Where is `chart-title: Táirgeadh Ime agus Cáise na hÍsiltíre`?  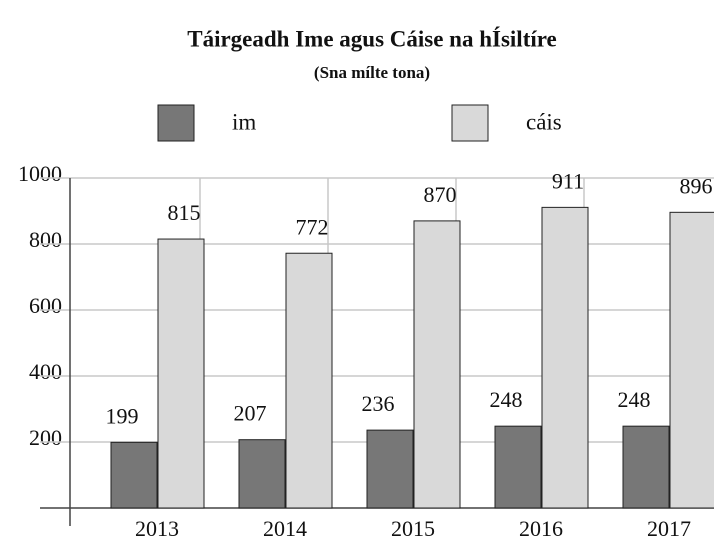 chart-title: Táirgeadh Ime agus Cáise na hÍsiltíre is located at coordinates (372, 38).